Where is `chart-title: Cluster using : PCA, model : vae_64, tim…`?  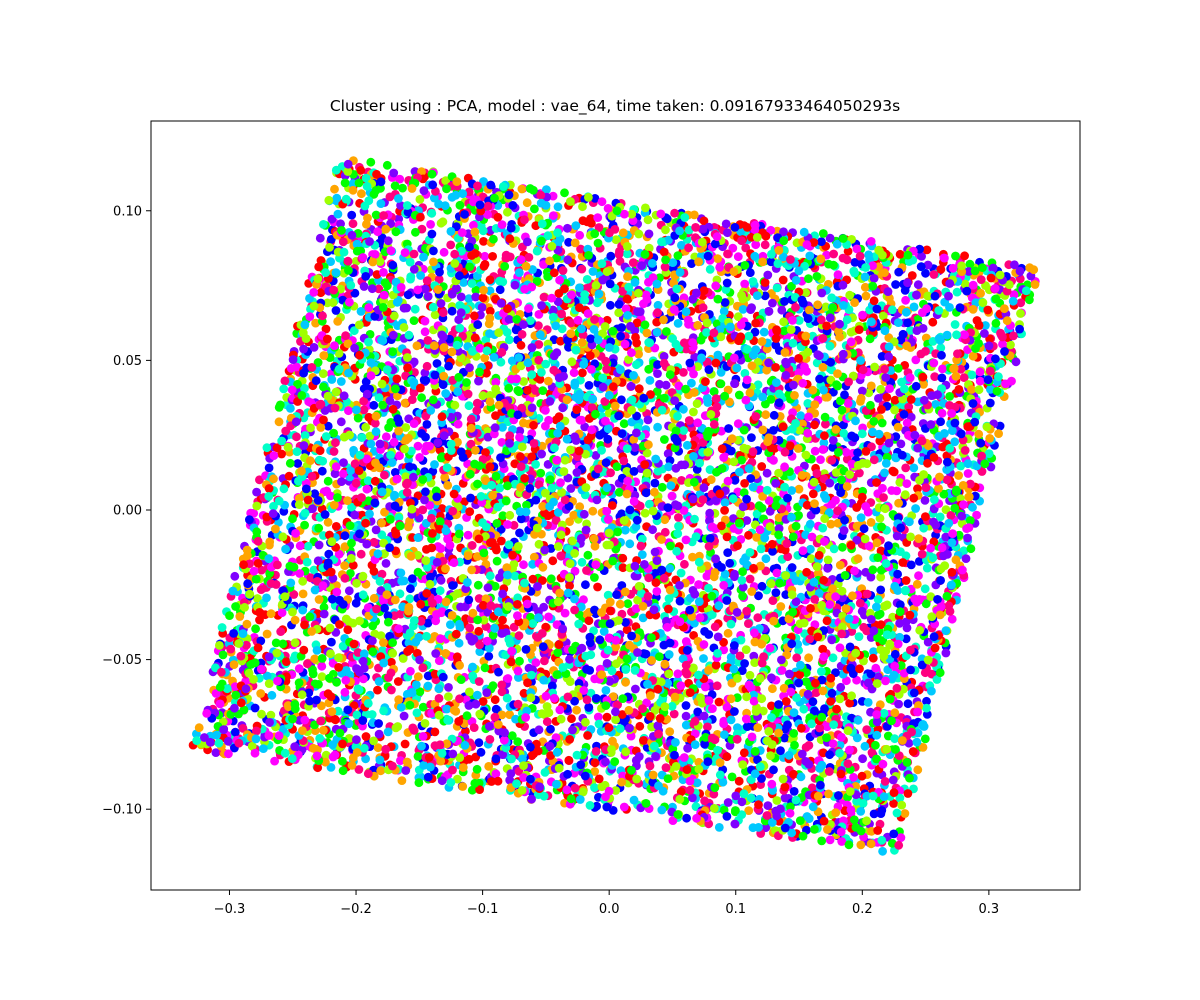
chart-title: Cluster using : PCA, model : vae_64, tim… is located at coordinates (615, 106).